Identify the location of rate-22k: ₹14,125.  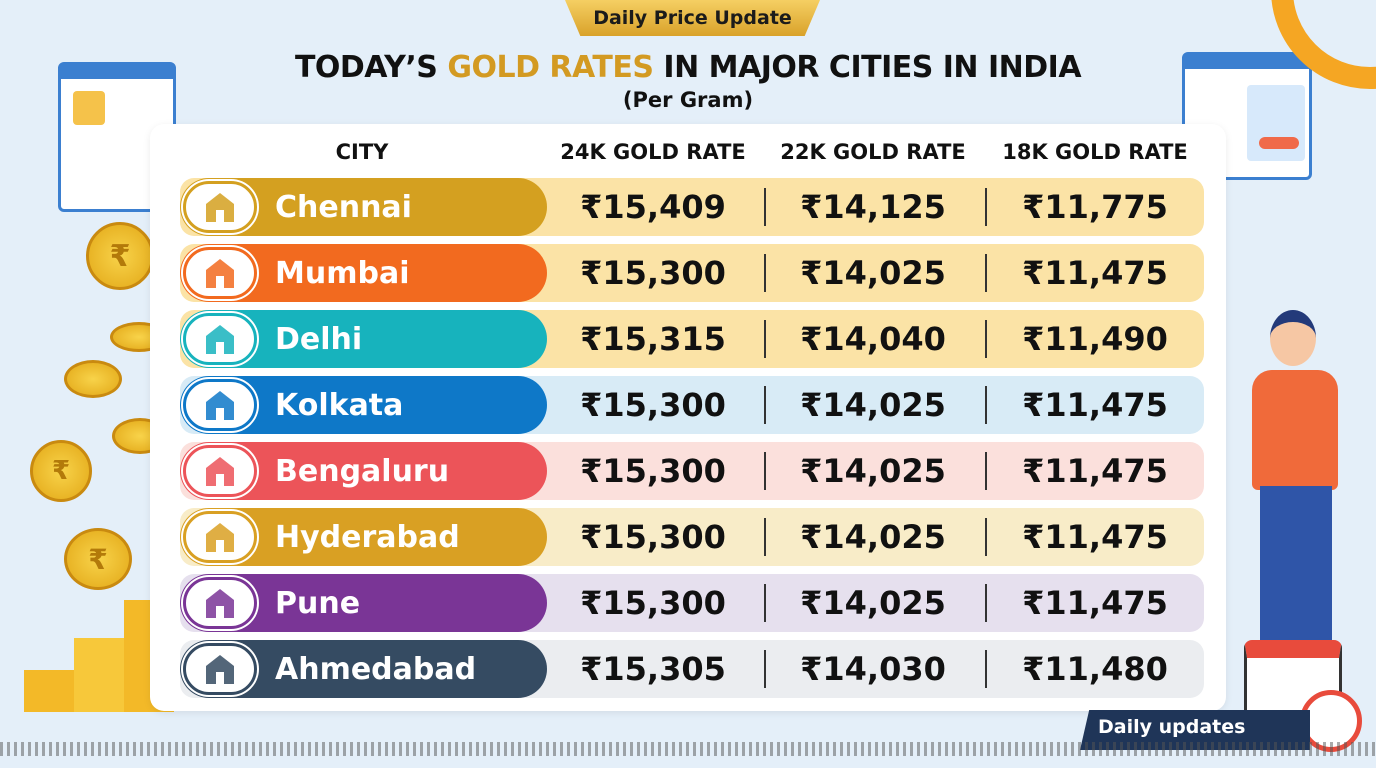
(873, 207).